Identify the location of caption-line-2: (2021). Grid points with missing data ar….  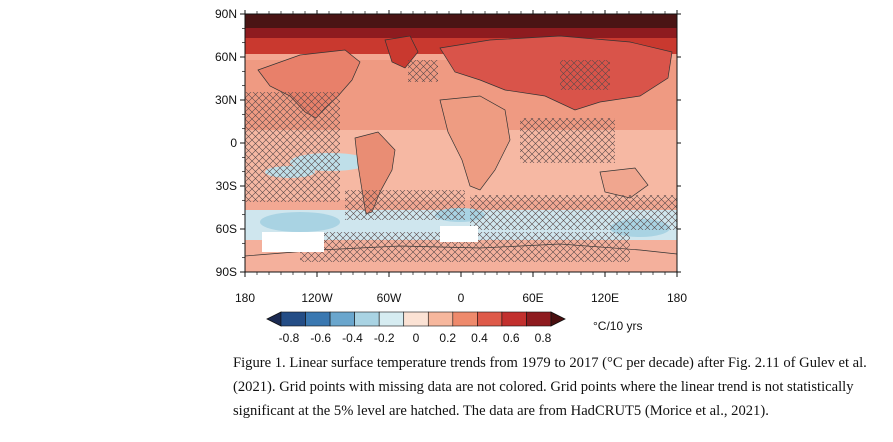
(543, 387).